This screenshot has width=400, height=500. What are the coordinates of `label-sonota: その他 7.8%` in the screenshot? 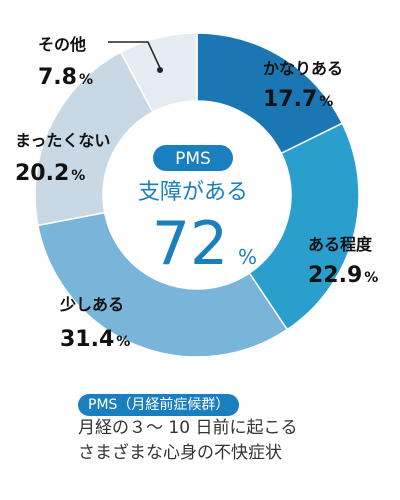 It's located at (65, 62).